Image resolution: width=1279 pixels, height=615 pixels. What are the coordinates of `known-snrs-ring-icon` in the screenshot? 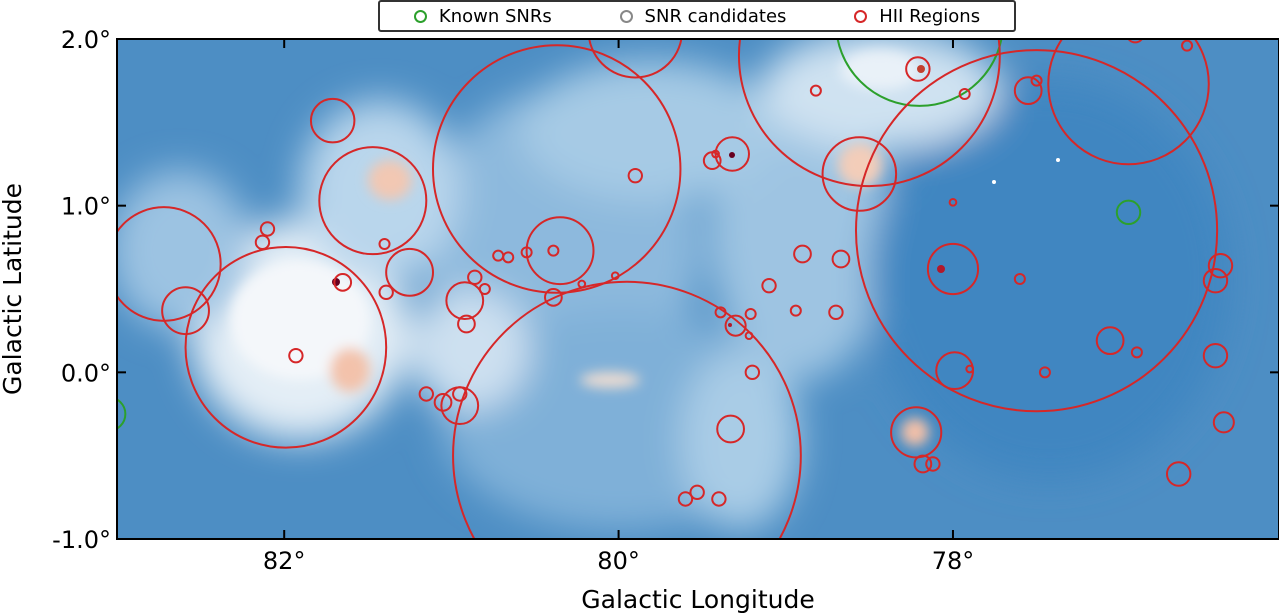 It's located at (420, 16).